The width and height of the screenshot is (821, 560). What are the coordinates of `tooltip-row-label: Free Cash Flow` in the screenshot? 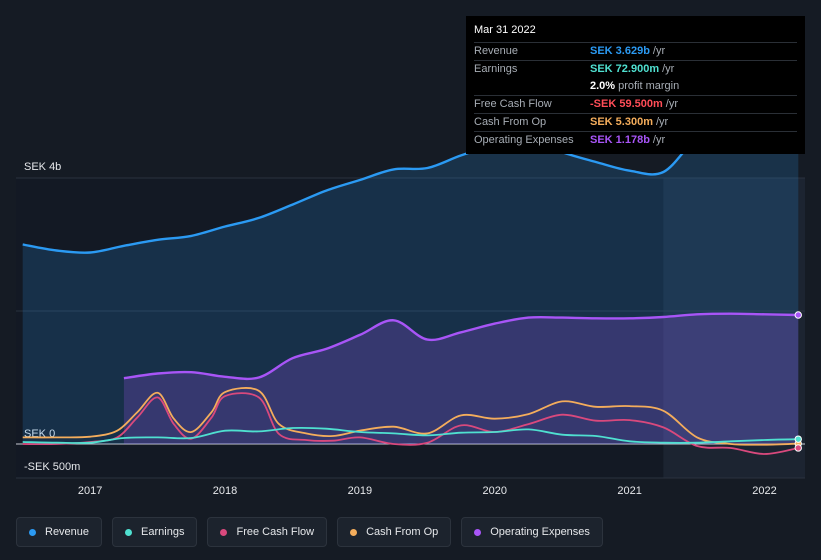 It's located at (513, 104).